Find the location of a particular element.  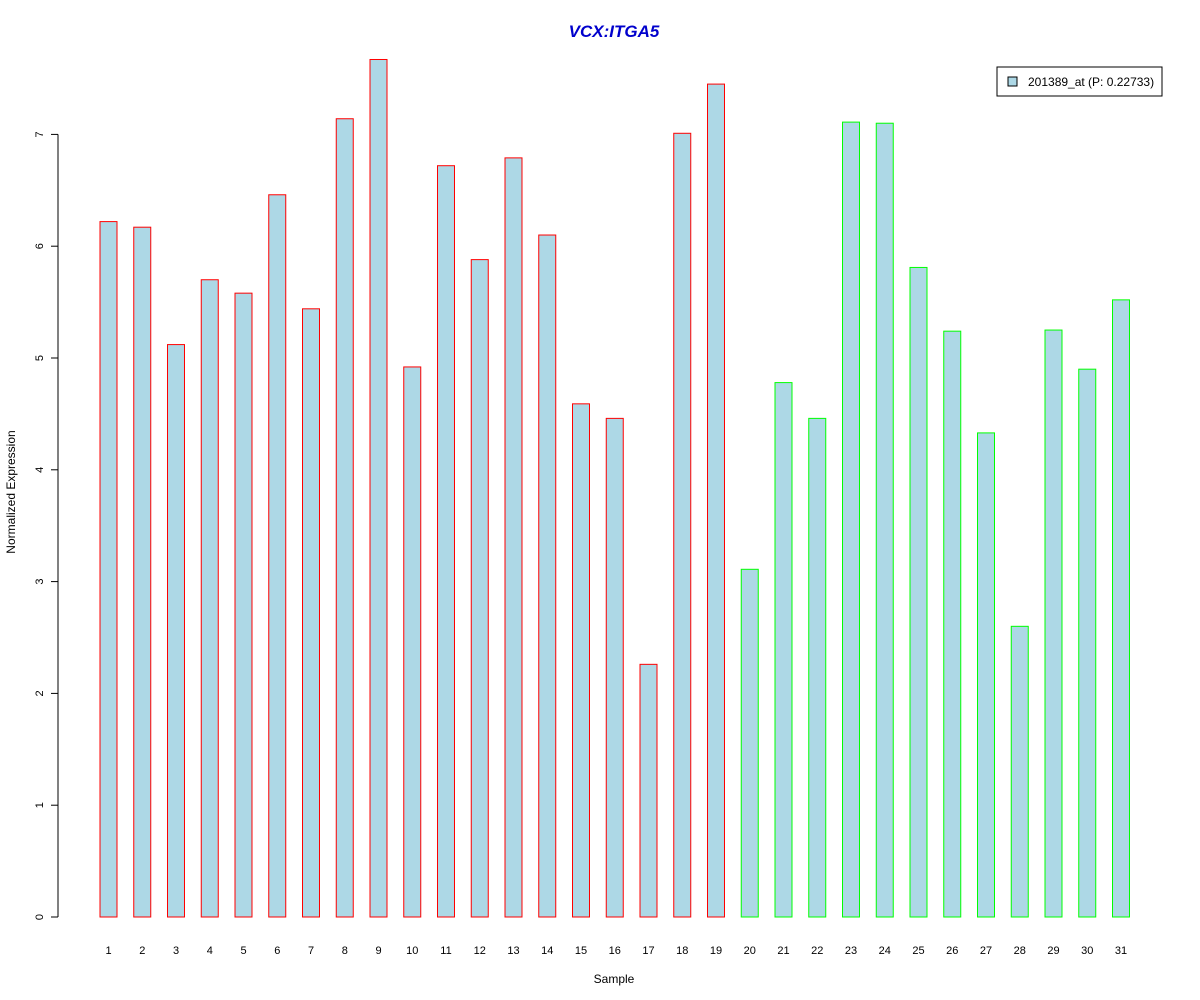

x-tick-label: 14 is located at coordinates (547, 951).